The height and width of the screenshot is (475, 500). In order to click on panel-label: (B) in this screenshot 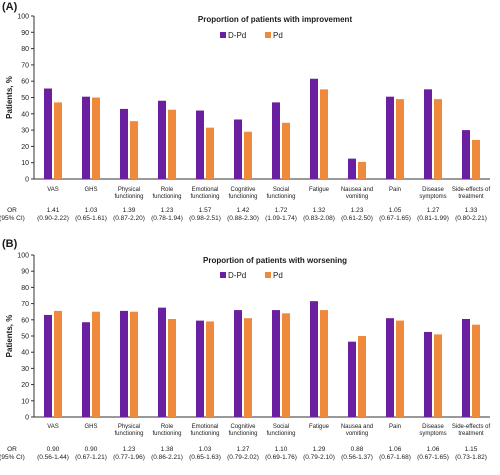, I will do `click(10, 244)`.